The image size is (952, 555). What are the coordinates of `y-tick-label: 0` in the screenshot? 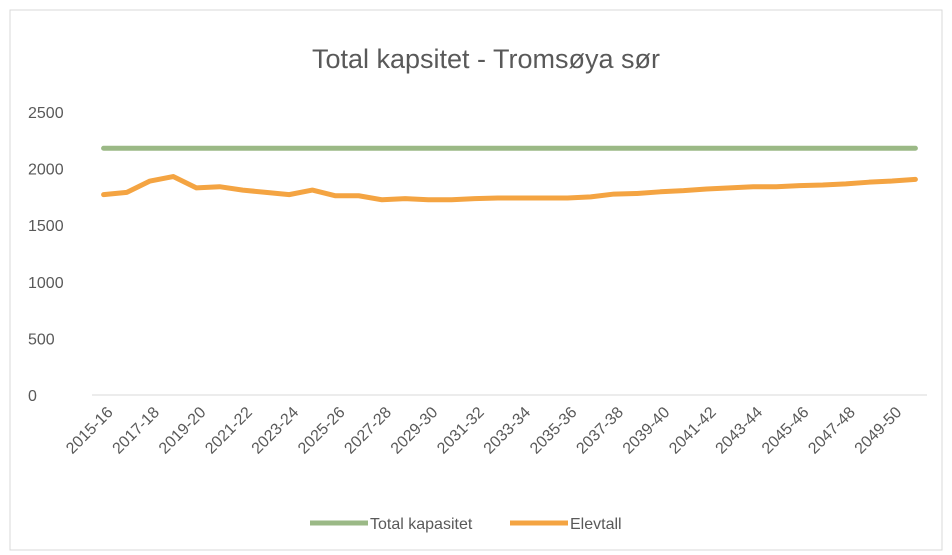 It's located at (32, 396).